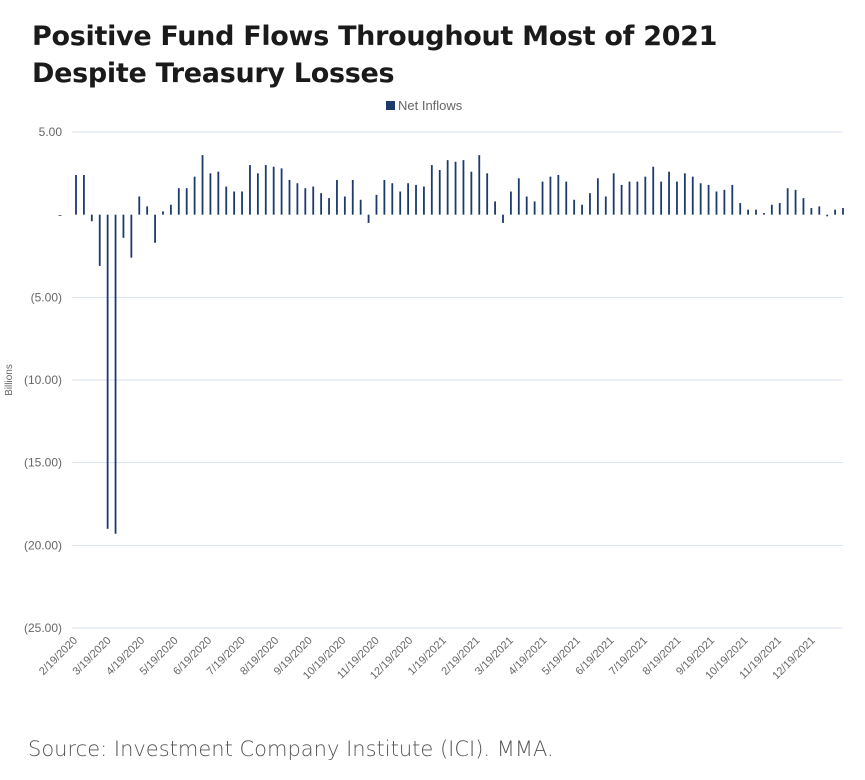 This screenshot has height=780, width=865. What do you see at coordinates (46, 297) in the screenshot?
I see `y-tick-label: (5.00)` at bounding box center [46, 297].